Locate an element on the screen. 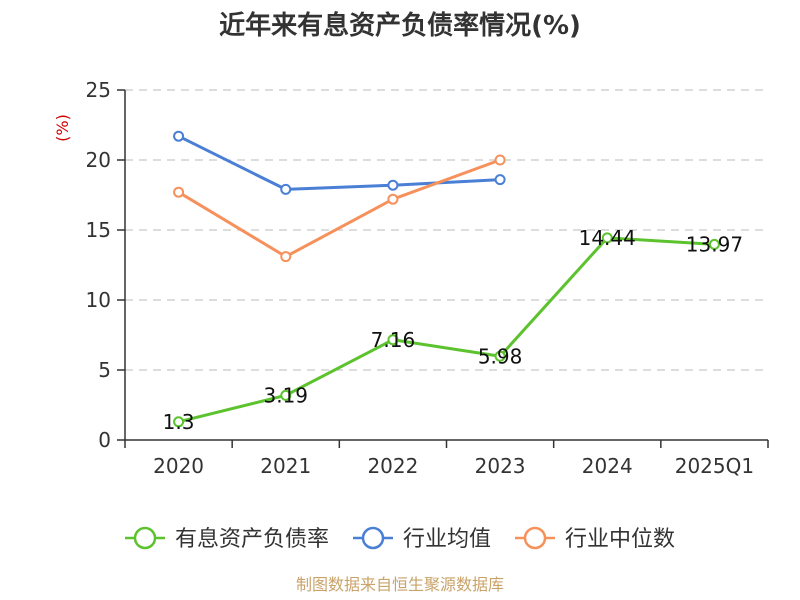 The image size is (800, 600). x-tick-label: 2022 is located at coordinates (392, 466).